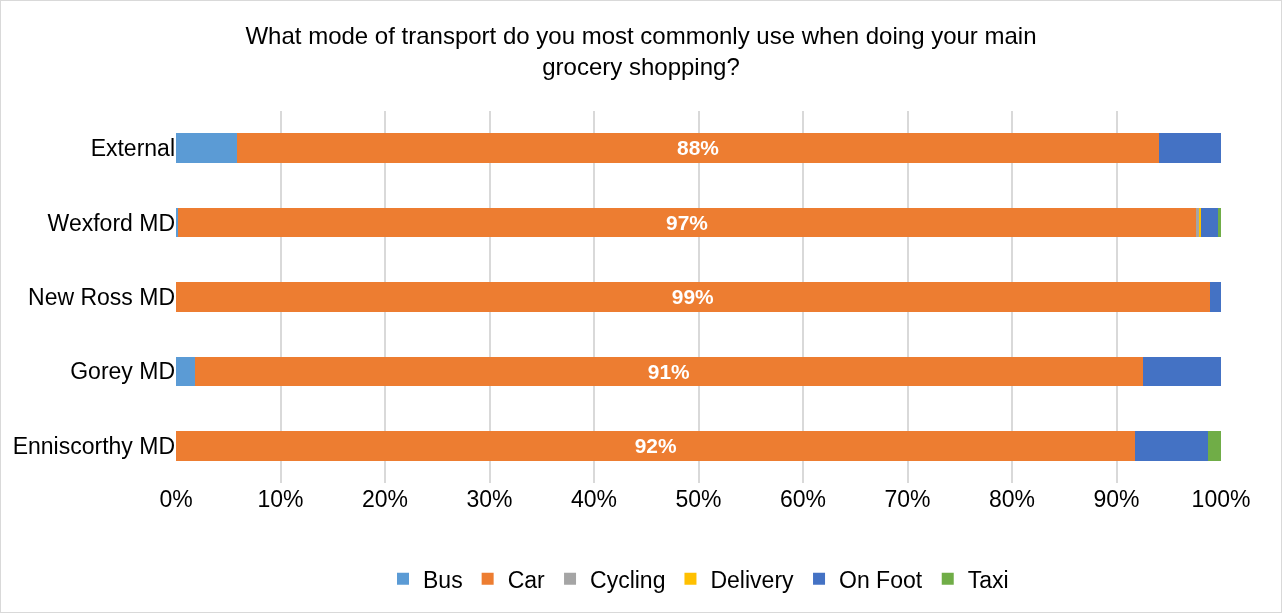 Image resolution: width=1282 pixels, height=613 pixels. Describe the element at coordinates (443, 579) in the screenshot. I see `legend-label: Bus` at that location.